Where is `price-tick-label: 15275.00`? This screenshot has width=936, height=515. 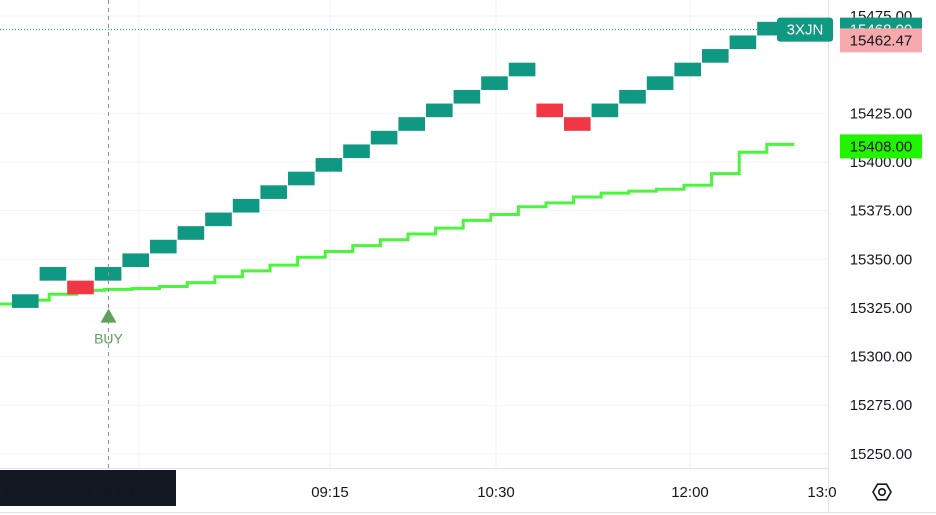
price-tick-label: 15275.00 is located at coordinates (881, 405).